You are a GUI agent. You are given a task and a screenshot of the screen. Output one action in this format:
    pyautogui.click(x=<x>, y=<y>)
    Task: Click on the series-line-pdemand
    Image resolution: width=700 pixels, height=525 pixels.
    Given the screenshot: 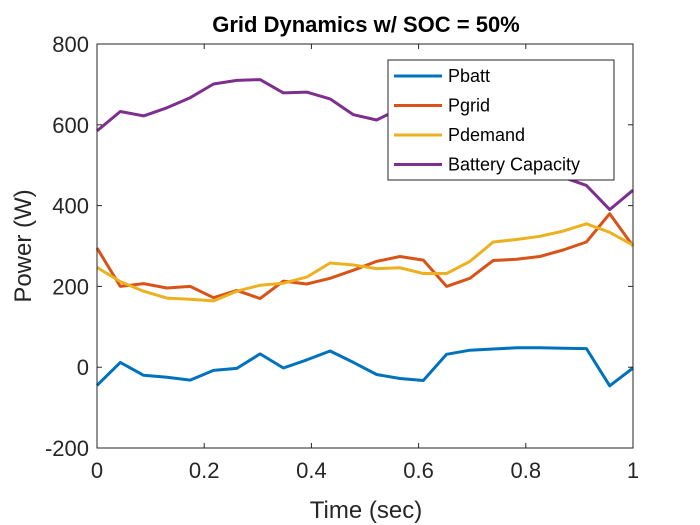 What is the action you would take?
    pyautogui.click(x=365, y=262)
    